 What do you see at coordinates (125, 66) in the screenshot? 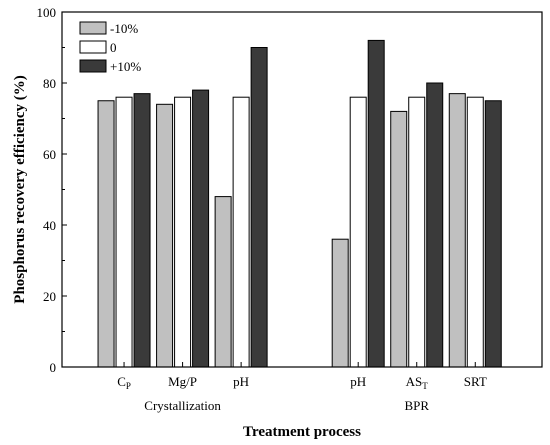
I see `legend-label: +10%` at bounding box center [125, 66].